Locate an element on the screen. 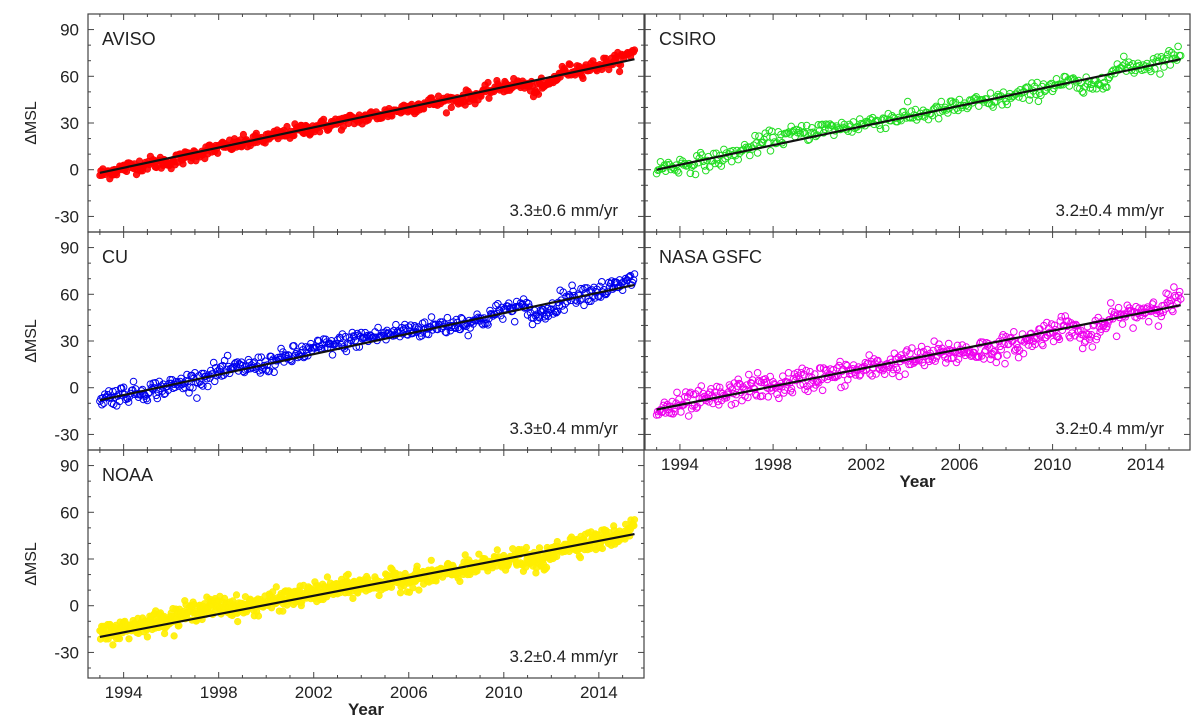  y-tick-label: 60 is located at coordinates (69, 76).